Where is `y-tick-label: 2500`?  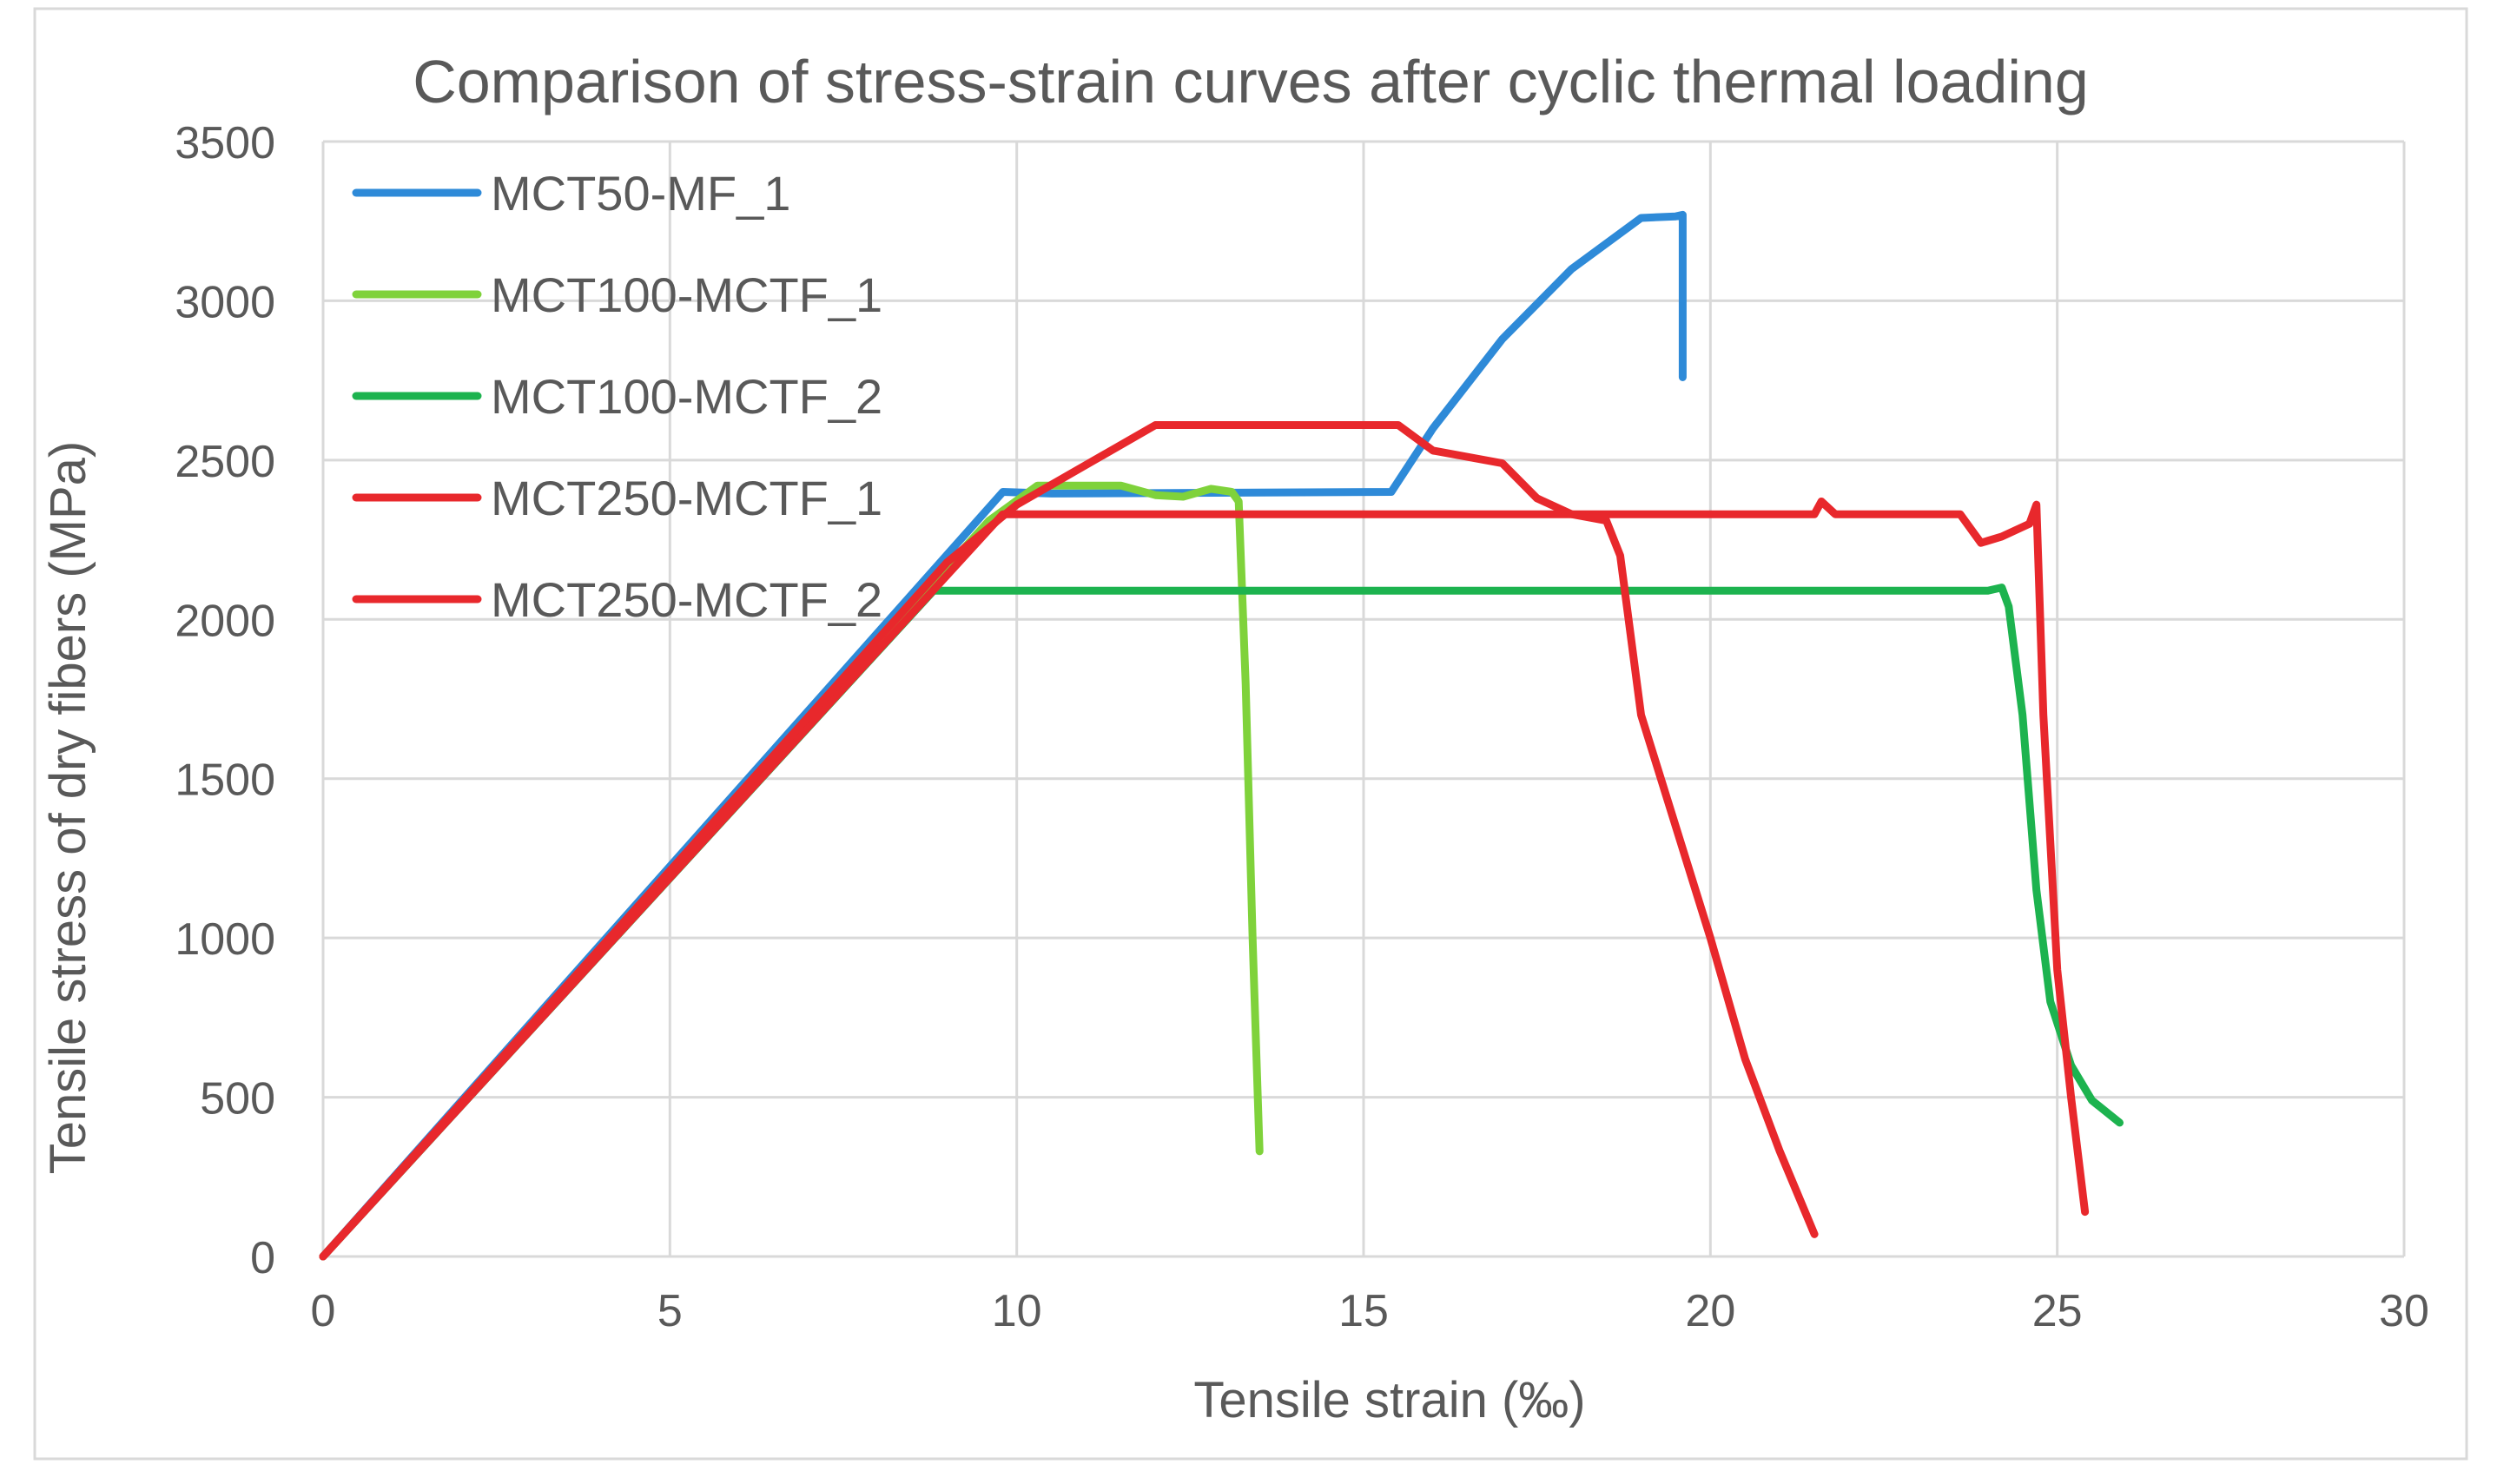
y-tick-label: 2500 is located at coordinates (225, 462).